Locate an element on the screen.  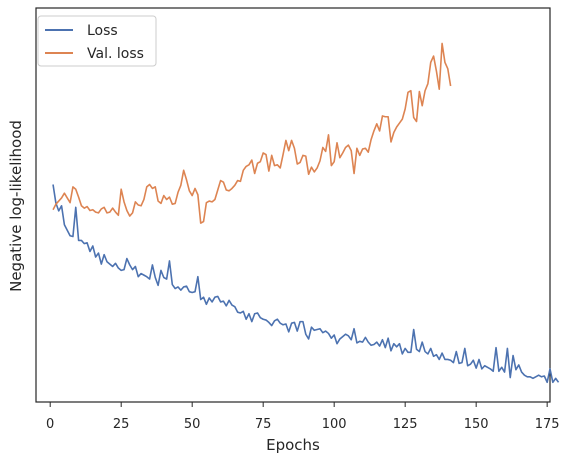
x-tick-label: 50 is located at coordinates (192, 424).